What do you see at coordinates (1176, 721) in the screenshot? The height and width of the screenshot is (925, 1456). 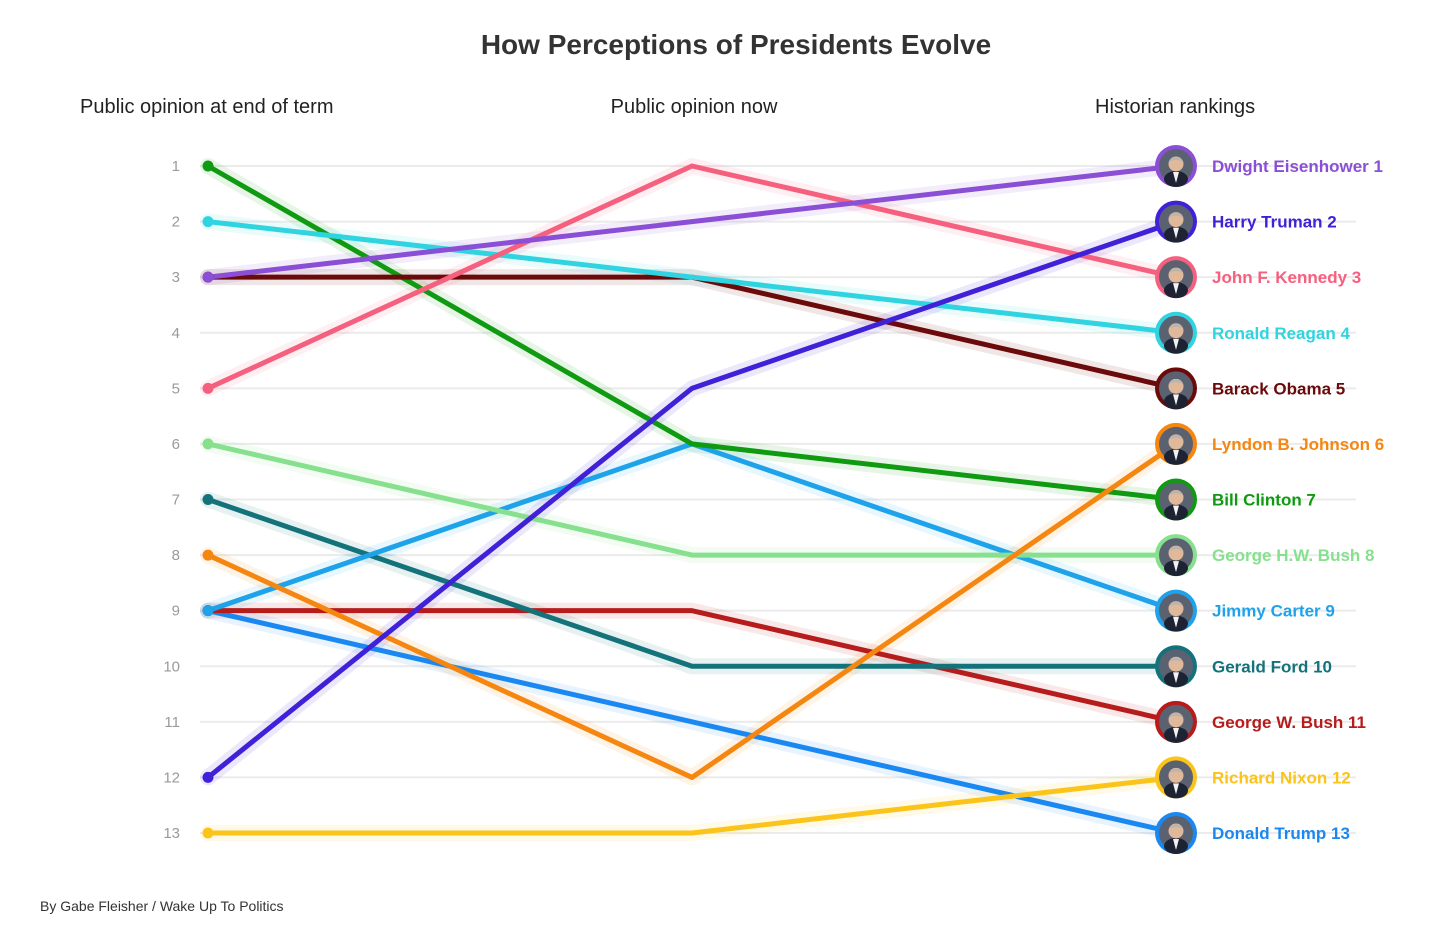 I see `avatar-george-w-bush` at bounding box center [1176, 721].